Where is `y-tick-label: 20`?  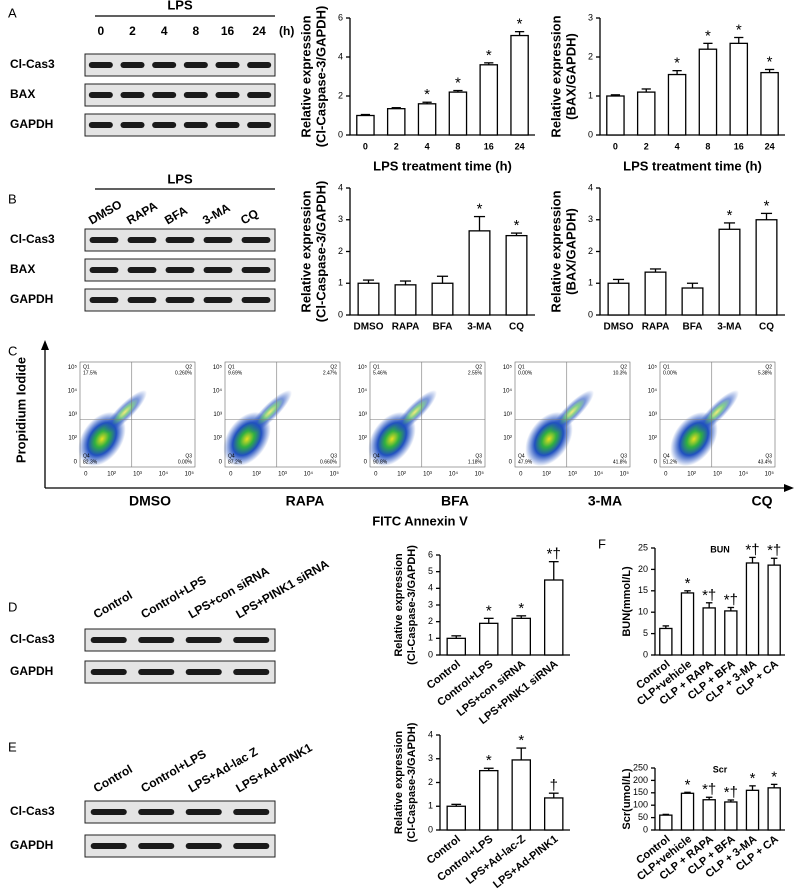 y-tick-label: 20 is located at coordinates (643, 569).